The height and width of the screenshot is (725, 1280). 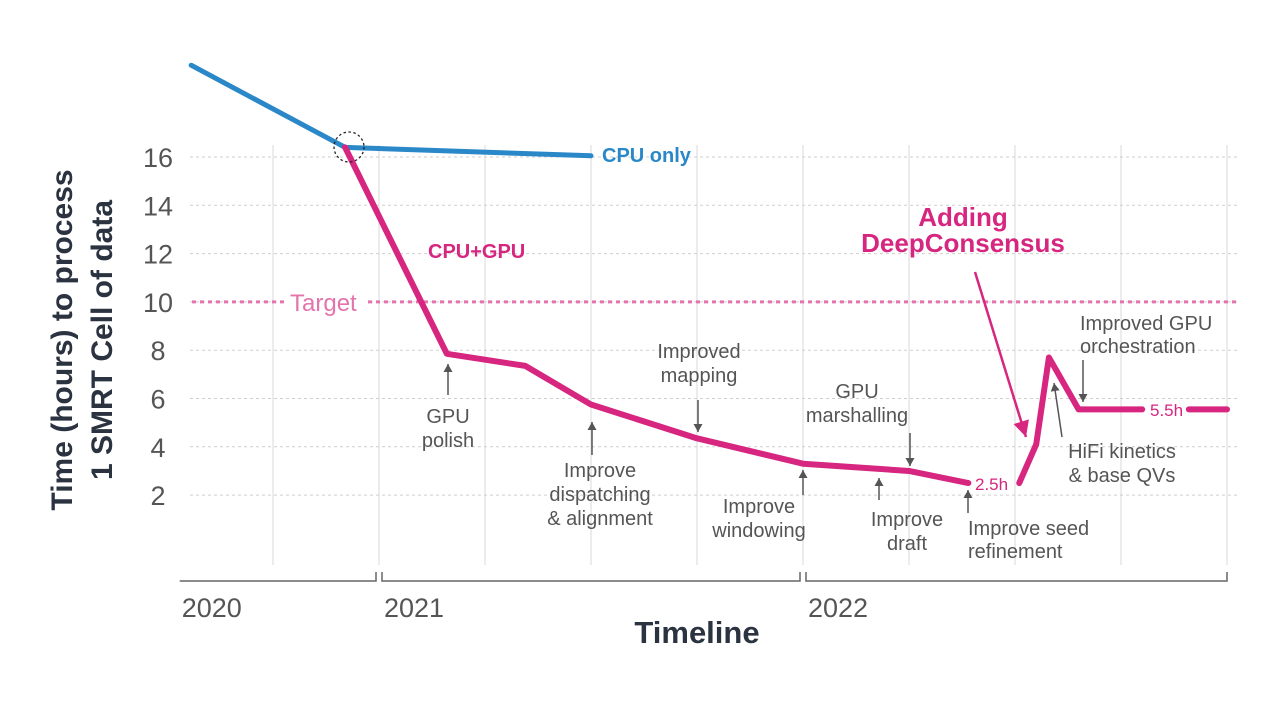 I want to click on annotation-text: orchestration, so click(x=1138, y=347).